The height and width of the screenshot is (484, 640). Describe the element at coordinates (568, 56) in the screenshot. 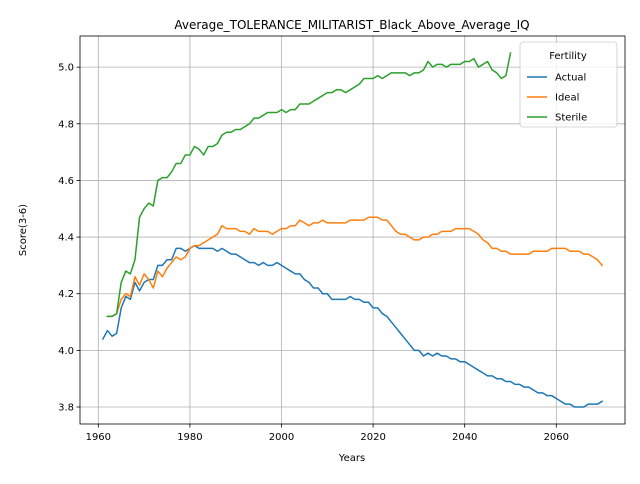

I see `legend-title: Fertility` at that location.